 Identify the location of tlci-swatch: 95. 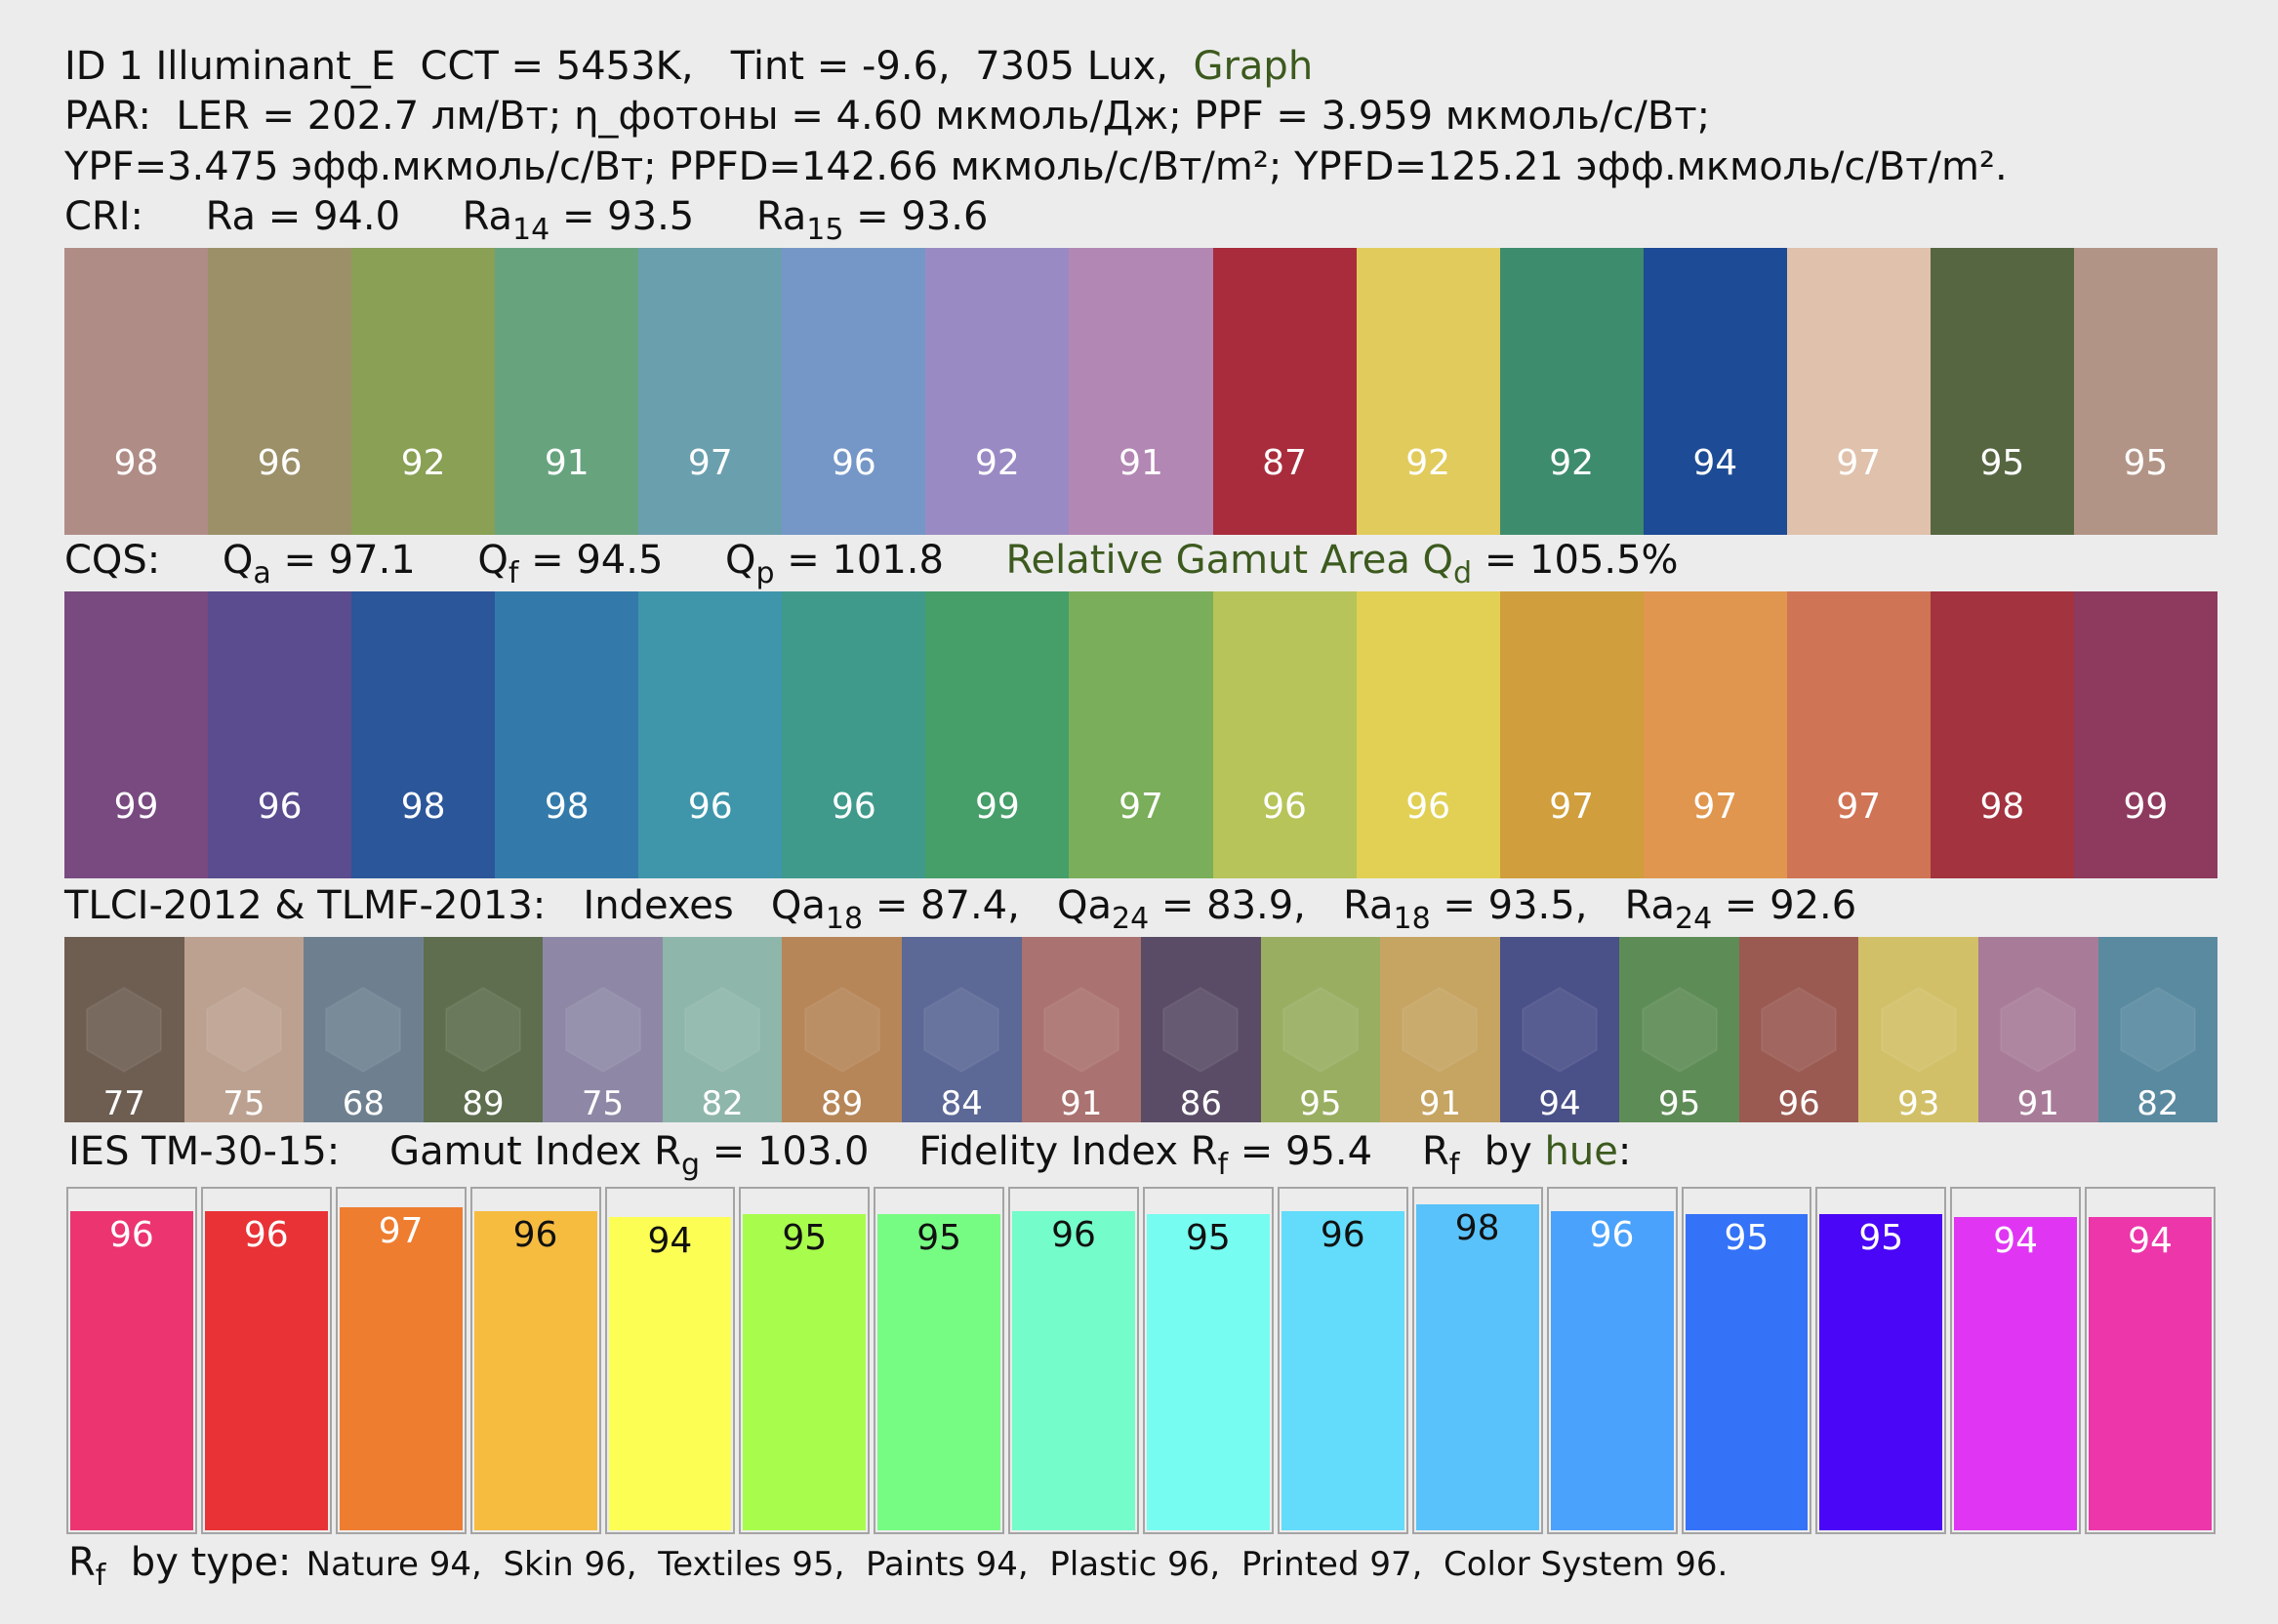
(1320, 1029).